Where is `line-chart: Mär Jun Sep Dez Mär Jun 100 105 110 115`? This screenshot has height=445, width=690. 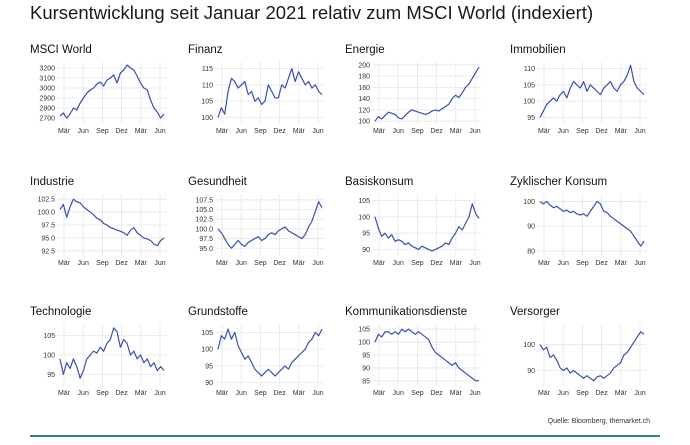
line-chart: Mär Jun Sep Dez Mär Jun 100 105 110 115 is located at coordinates (262, 98).